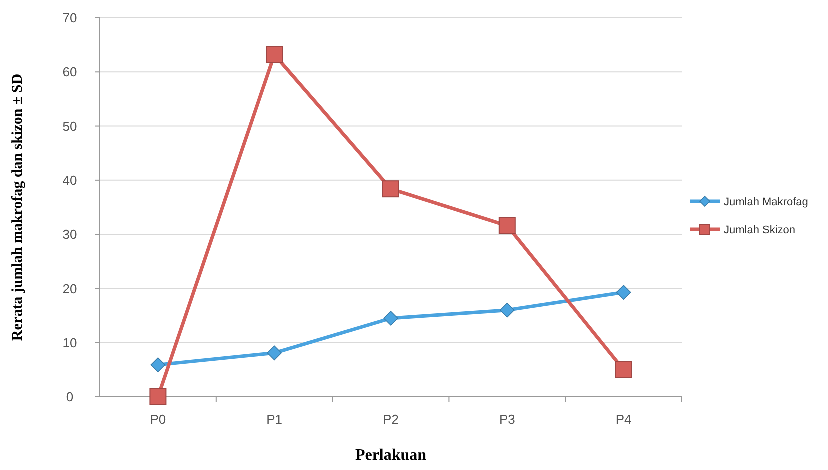 The height and width of the screenshot is (470, 828). I want to click on y-tick-label: 60, so click(70, 72).